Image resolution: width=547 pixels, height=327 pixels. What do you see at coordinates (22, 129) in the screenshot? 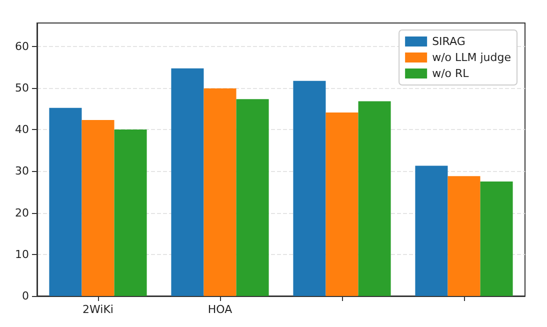
I see `y-tick-label: 40` at bounding box center [22, 129].